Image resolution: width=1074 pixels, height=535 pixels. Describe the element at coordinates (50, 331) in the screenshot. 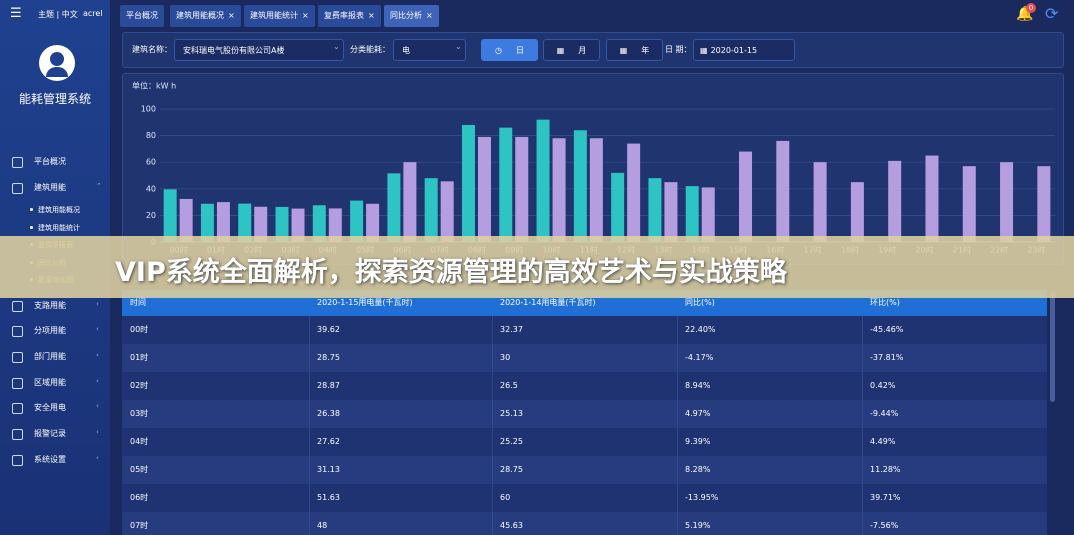

I see `menu-item: 分项用能` at that location.